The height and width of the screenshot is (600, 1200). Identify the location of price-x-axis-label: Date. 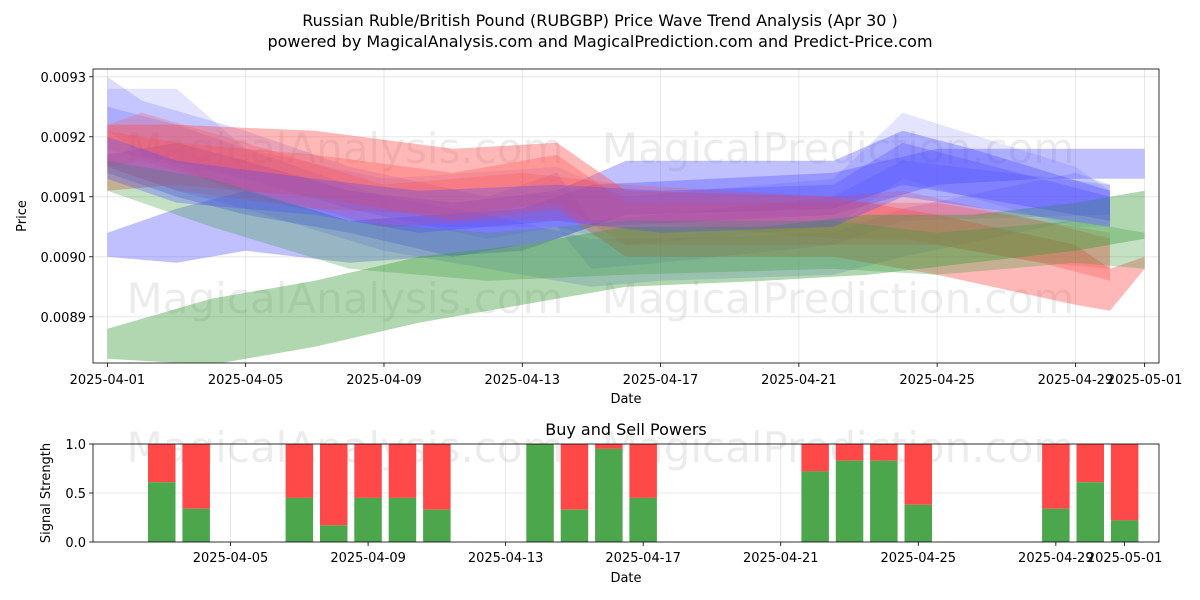
(625, 399).